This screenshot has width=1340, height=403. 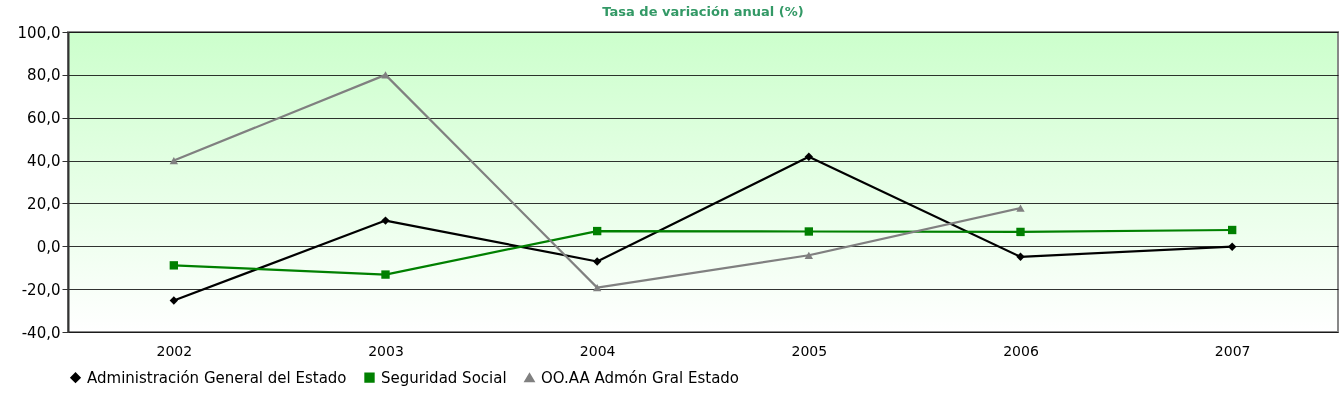 What do you see at coordinates (174, 350) in the screenshot?
I see `x-tick-label: 2002` at bounding box center [174, 350].